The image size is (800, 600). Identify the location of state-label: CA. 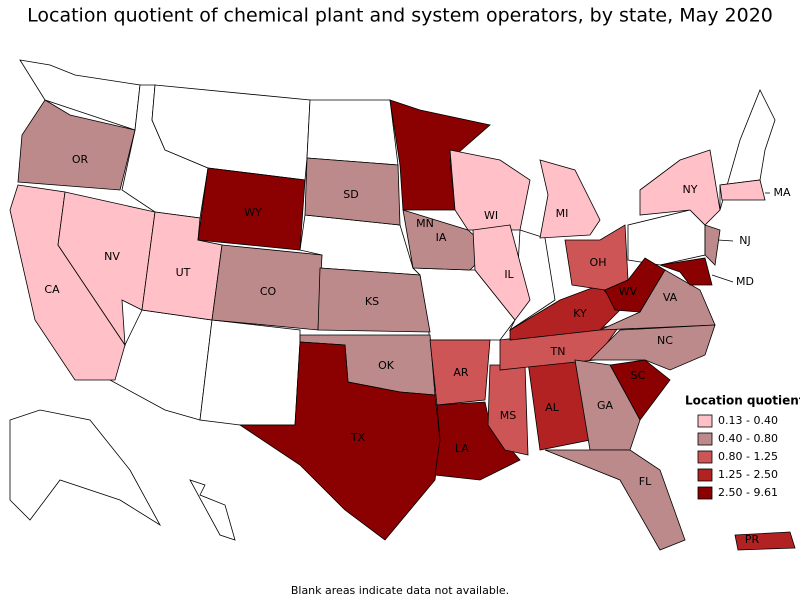
(52, 289).